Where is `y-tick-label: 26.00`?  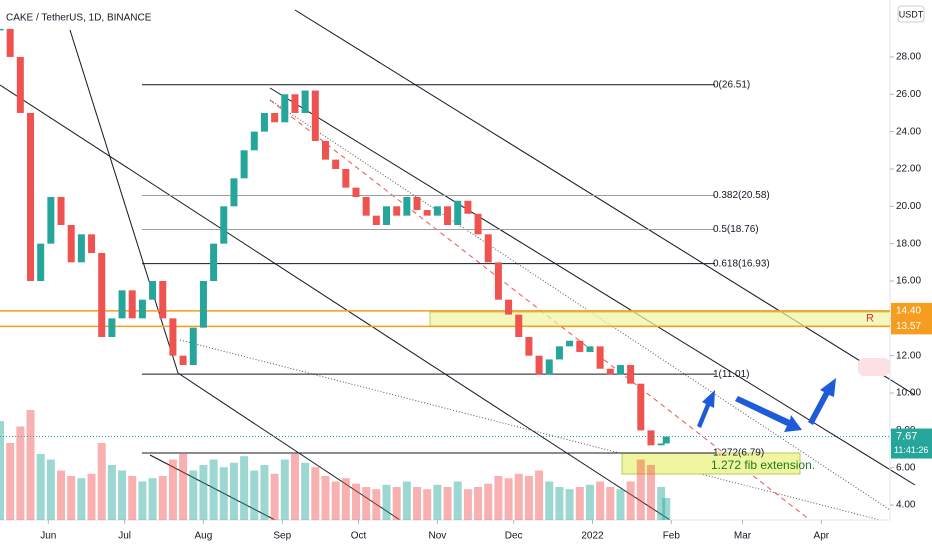
y-tick-label: 26.00 is located at coordinates (908, 94).